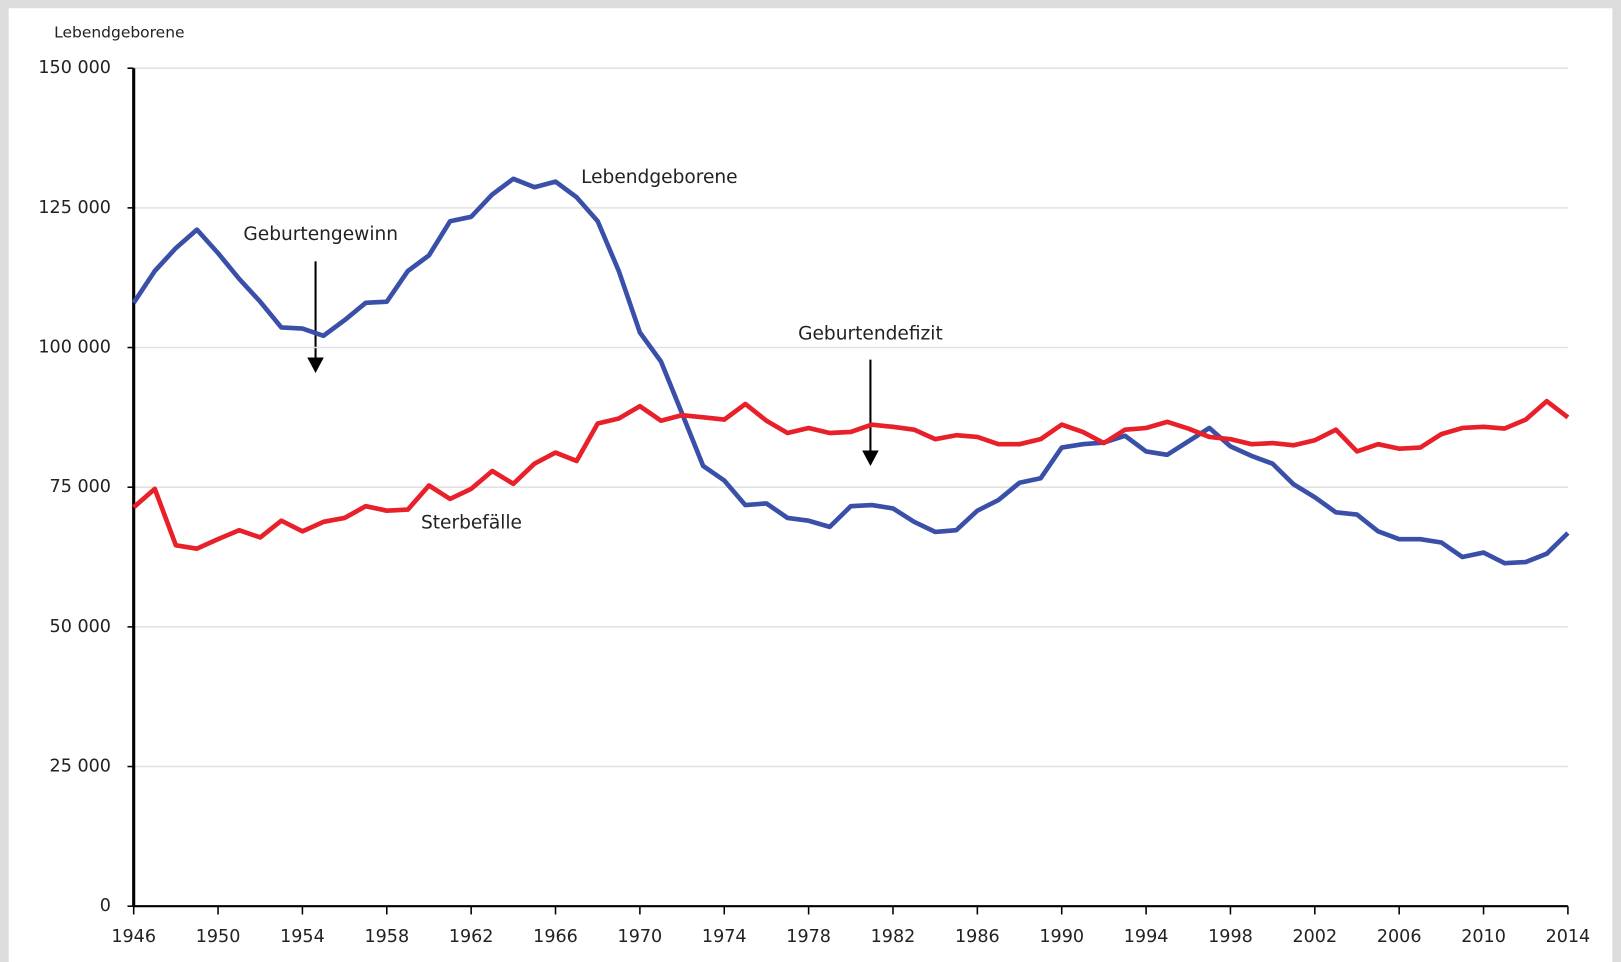  What do you see at coordinates (74, 208) in the screenshot?
I see `y-tick-label: 125 000` at bounding box center [74, 208].